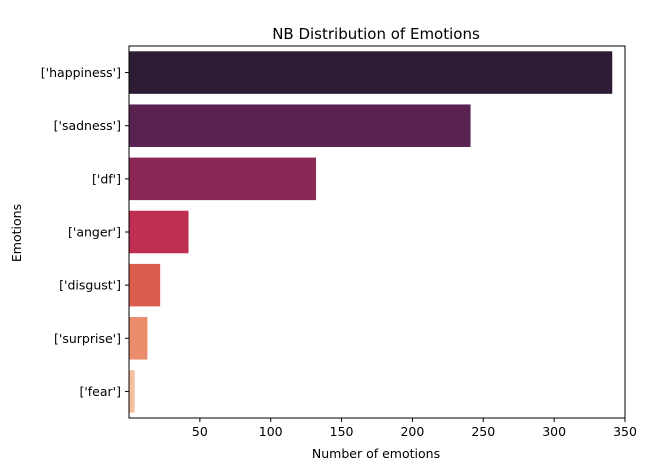 The height and width of the screenshot is (470, 647). I want to click on x-axis-label: Number of emotions, so click(376, 453).